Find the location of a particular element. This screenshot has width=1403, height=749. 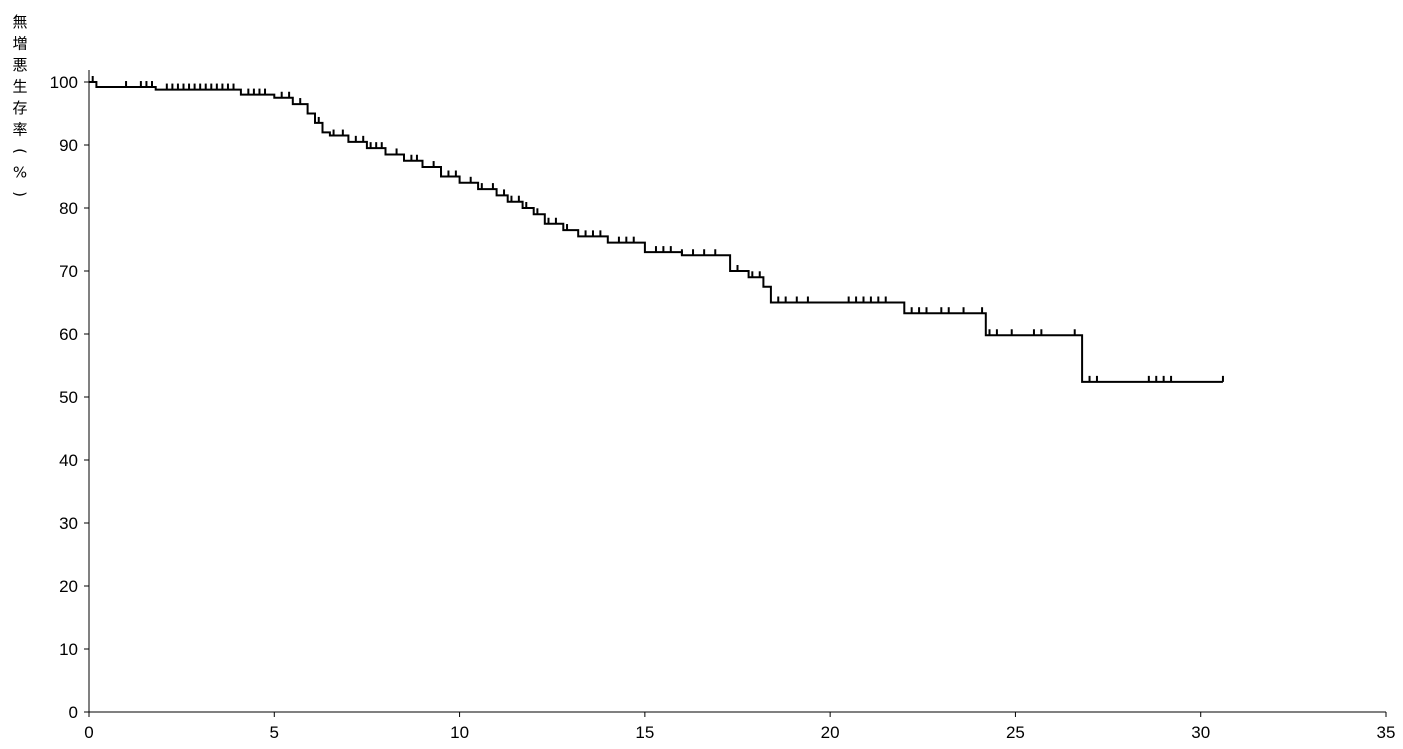

y-axis-label-char: 率 is located at coordinates (19, 130).